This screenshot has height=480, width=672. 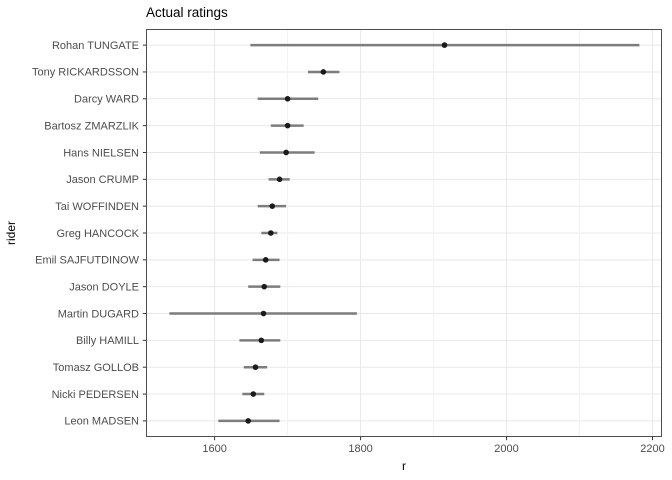 What do you see at coordinates (360, 449) in the screenshot?
I see `x-tick-label: 1800` at bounding box center [360, 449].